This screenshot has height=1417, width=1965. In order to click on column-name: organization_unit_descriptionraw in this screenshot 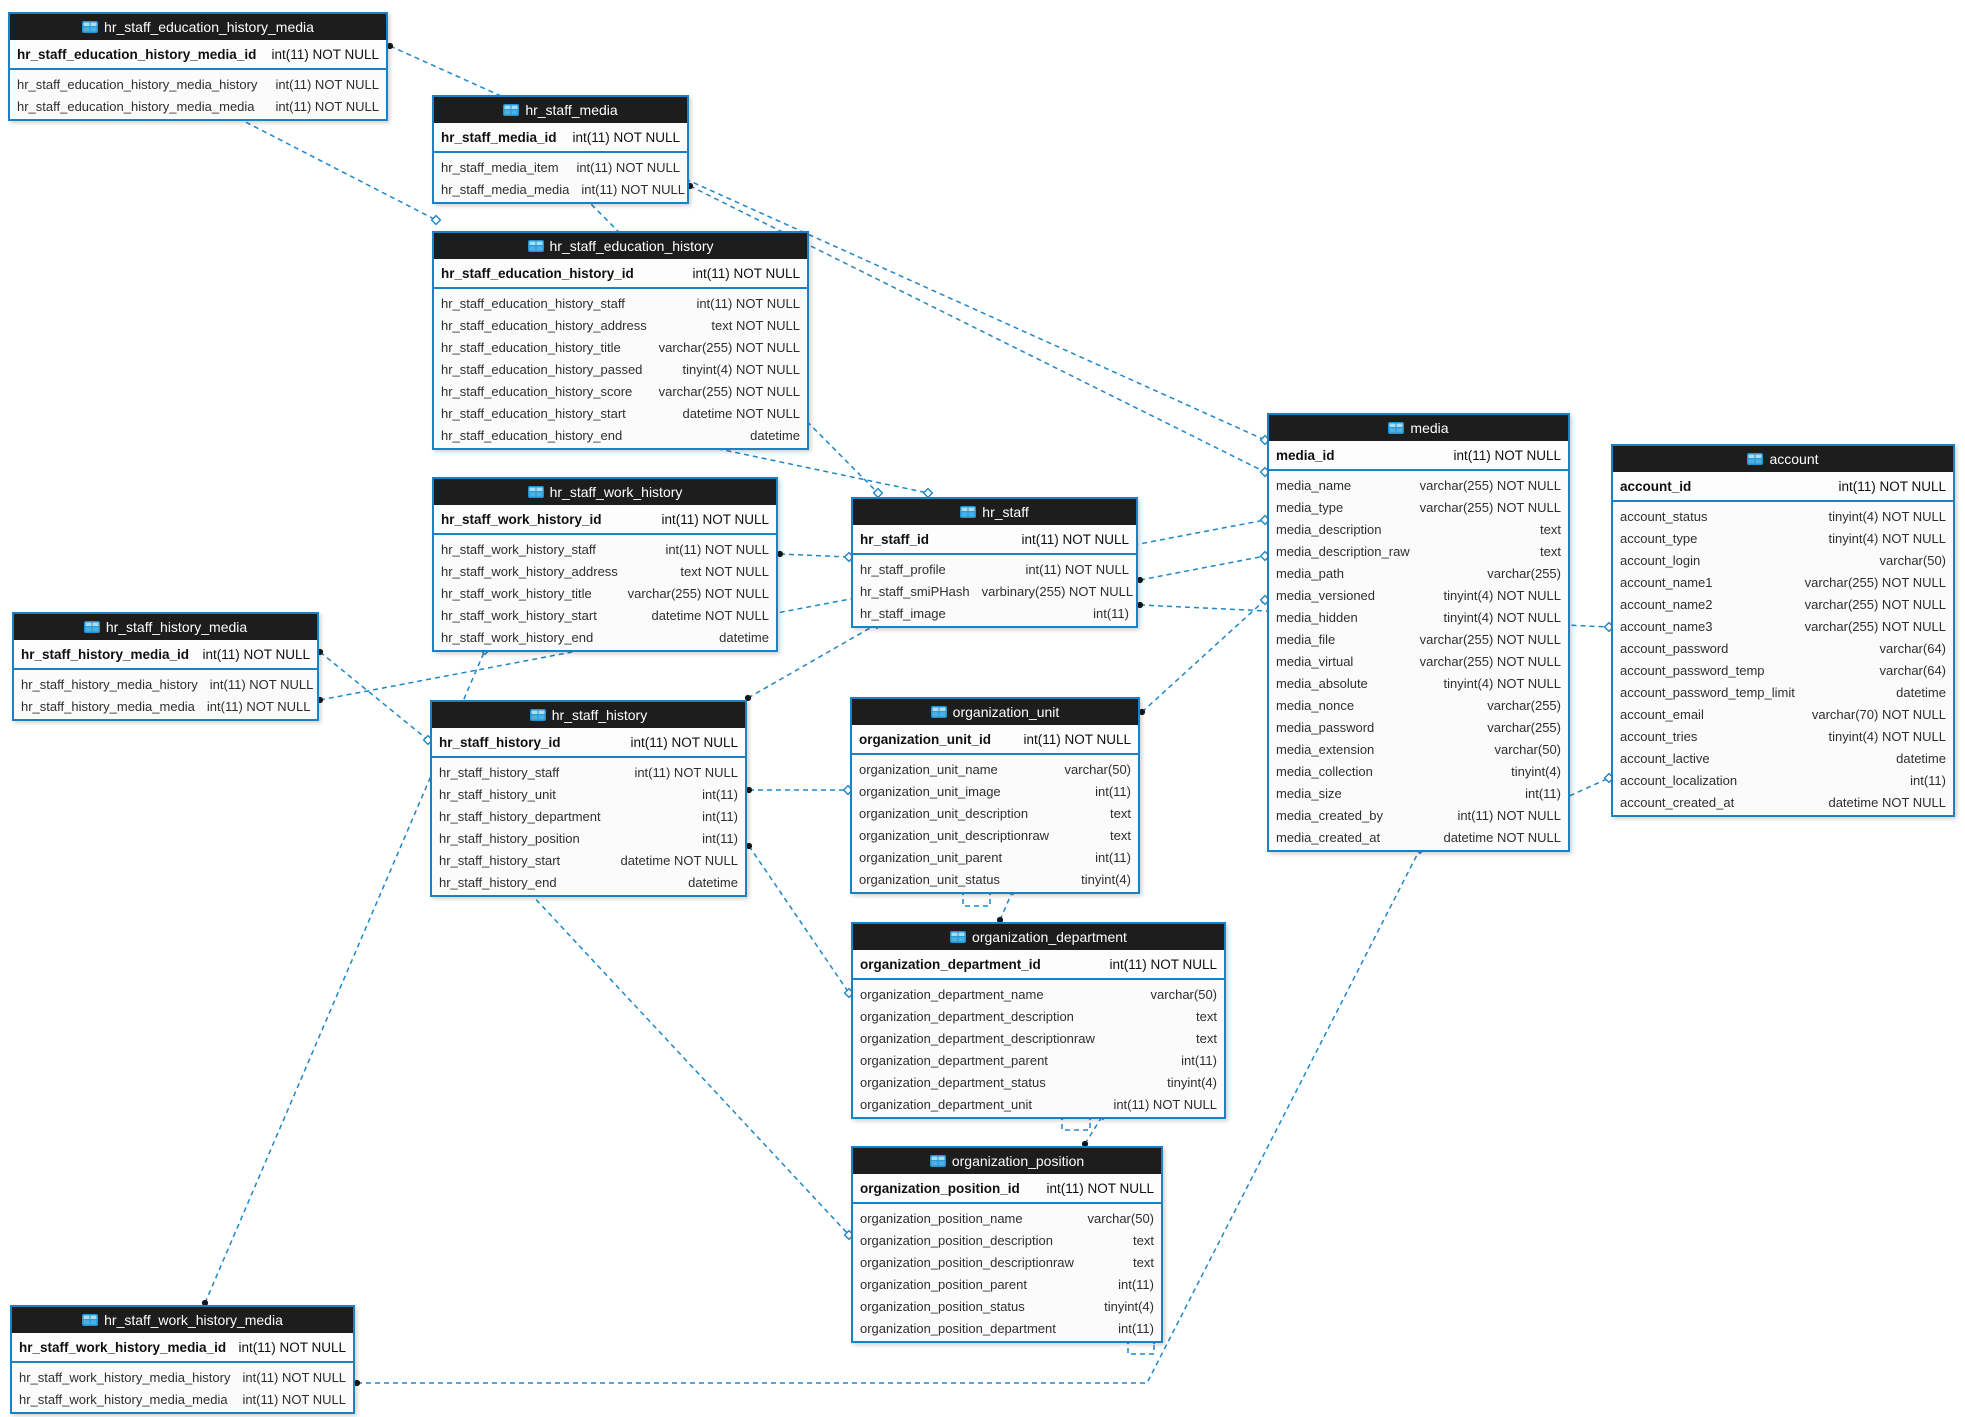, I will do `click(954, 835)`.